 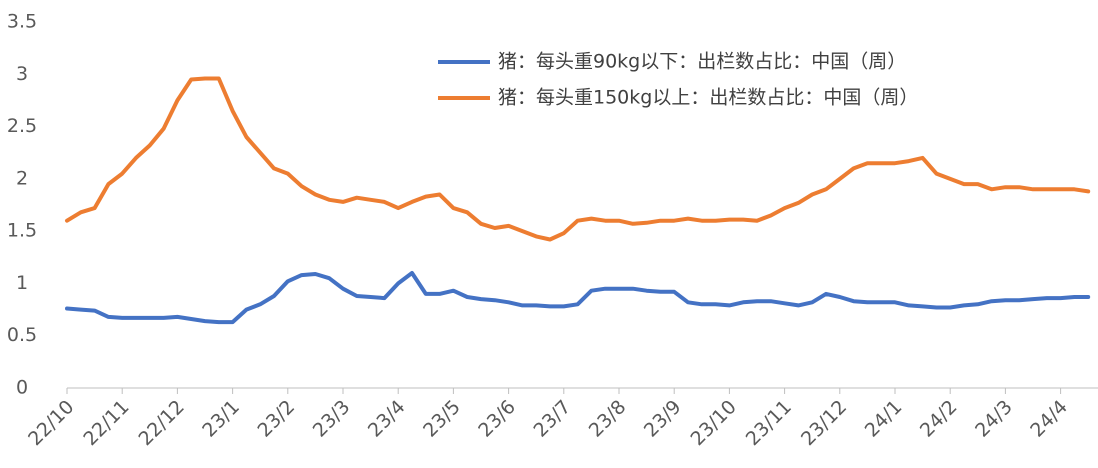 What do you see at coordinates (578, 298) in the screenshot?
I see `series-line` at bounding box center [578, 298].